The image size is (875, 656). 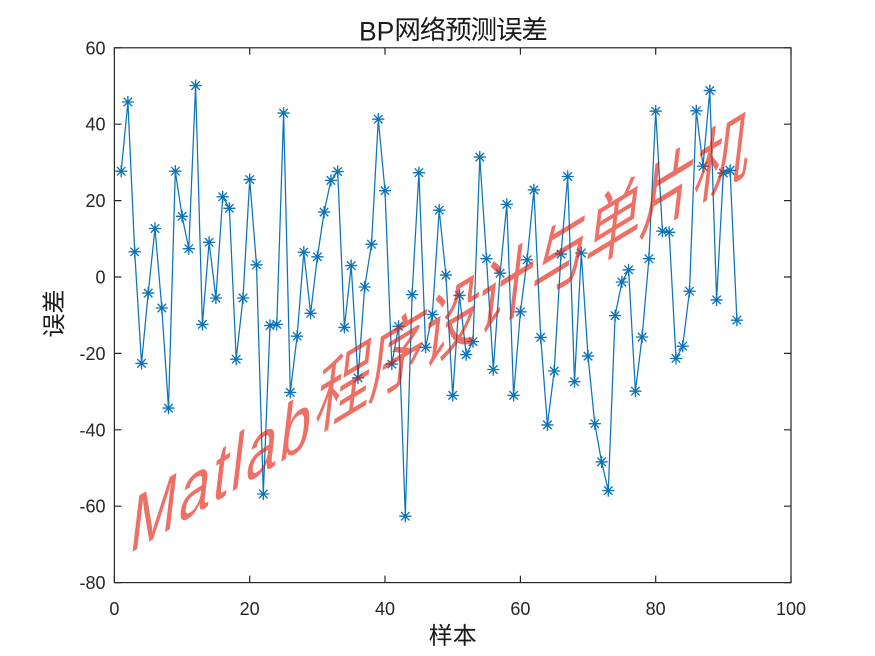 What do you see at coordinates (92, 354) in the screenshot?
I see `svg-text: -20` at bounding box center [92, 354].